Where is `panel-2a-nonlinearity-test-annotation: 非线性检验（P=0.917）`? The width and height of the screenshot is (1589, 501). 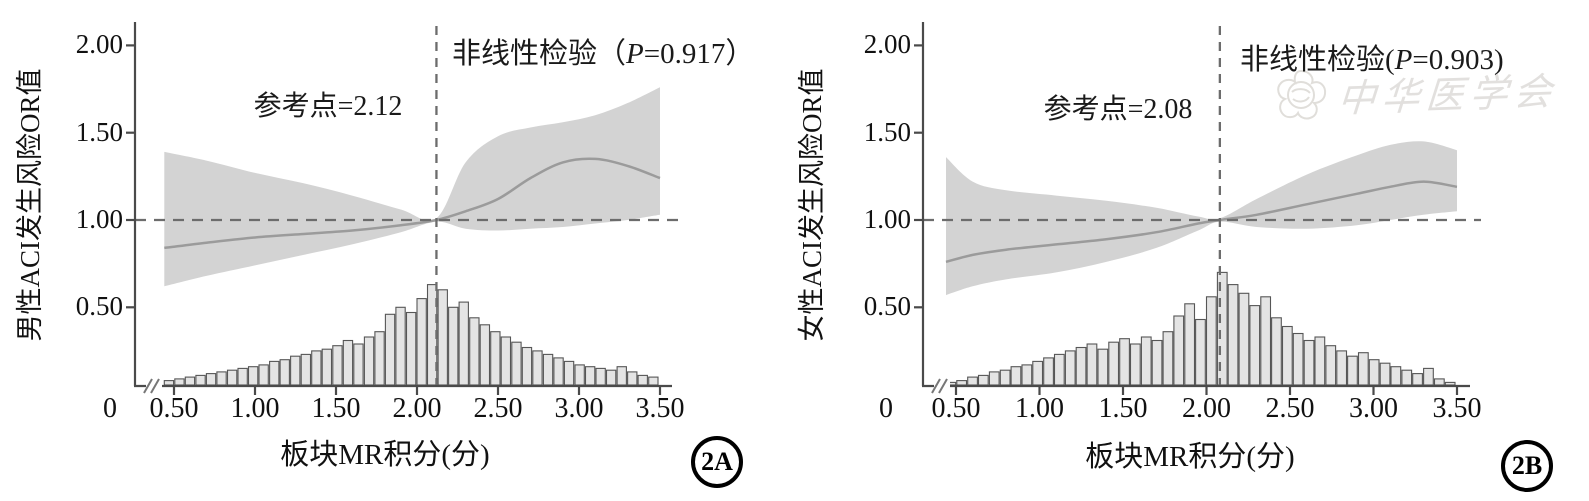
panel-2a-nonlinearity-test-annotation: 非线性检验（P=0.917） is located at coordinates (603, 51).